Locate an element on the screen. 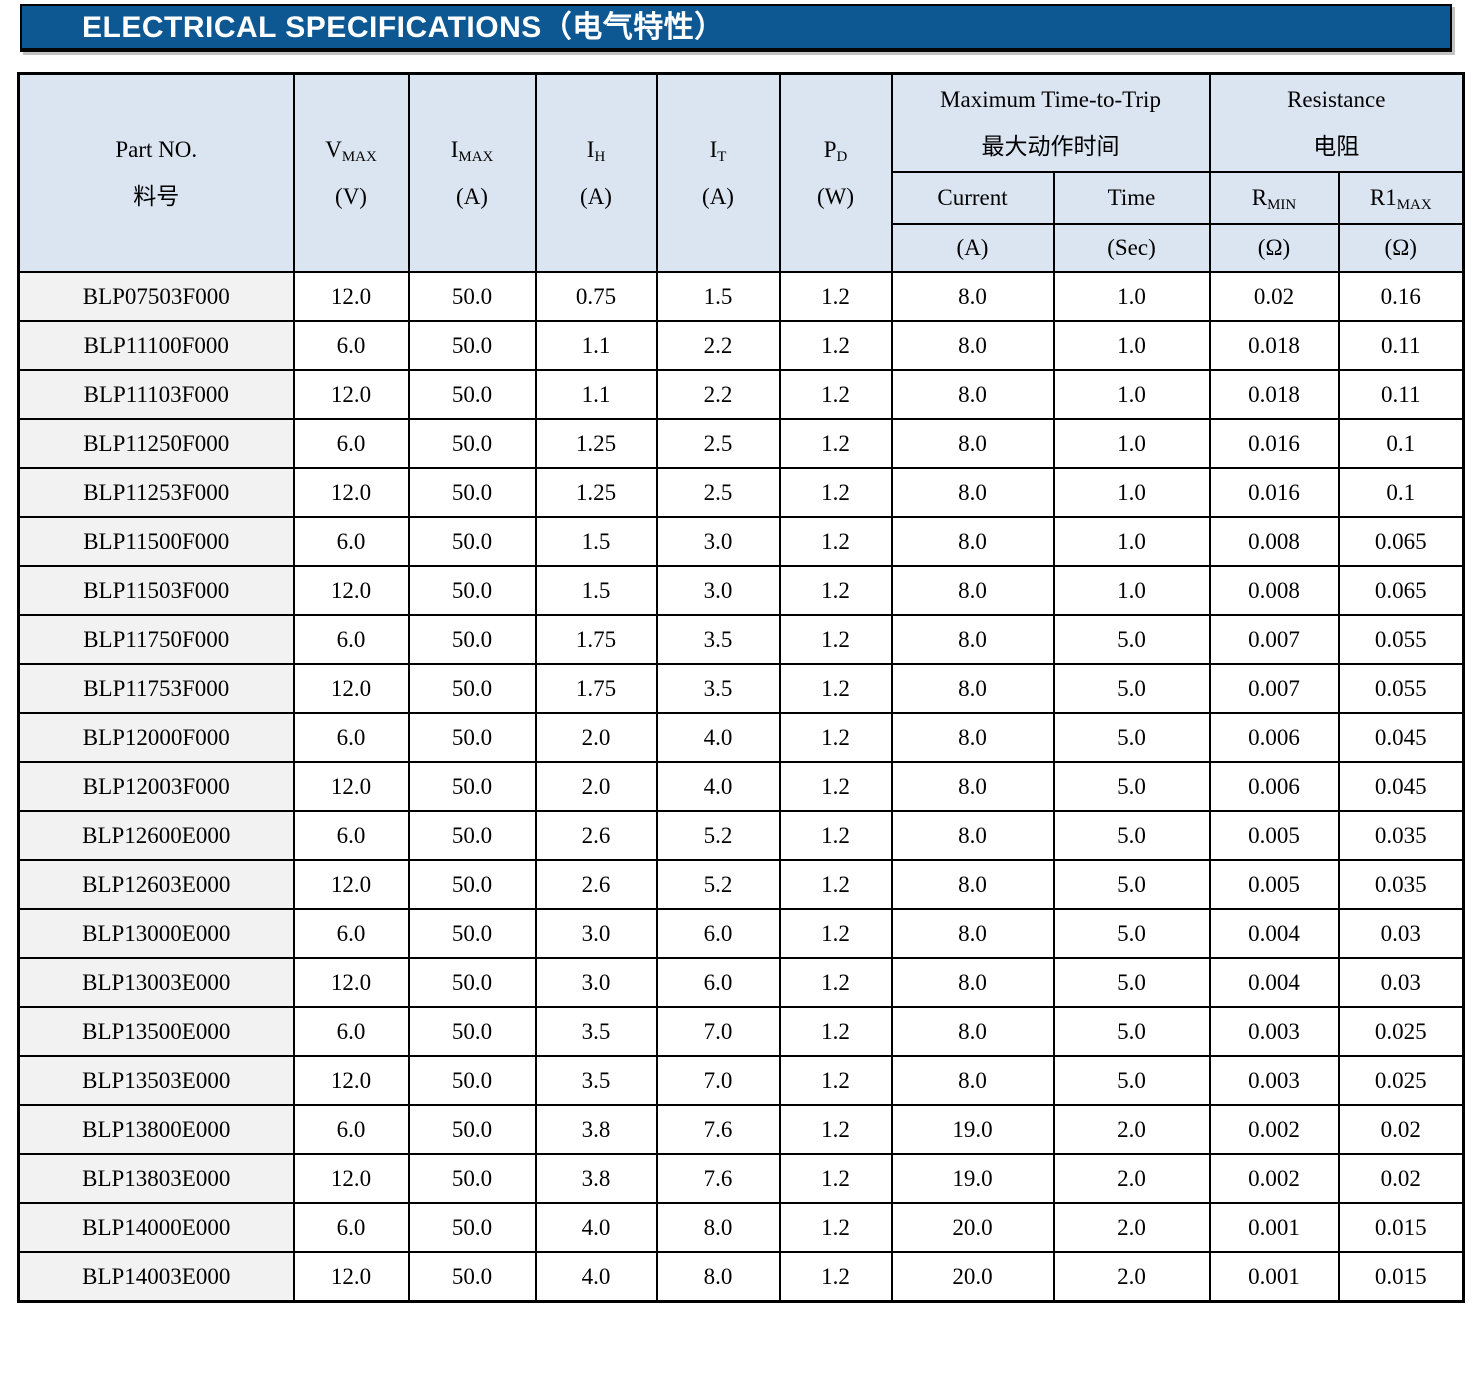 This screenshot has height=1375, width=1482. part-number-cell: BLP13800E000 is located at coordinates (156, 1129).